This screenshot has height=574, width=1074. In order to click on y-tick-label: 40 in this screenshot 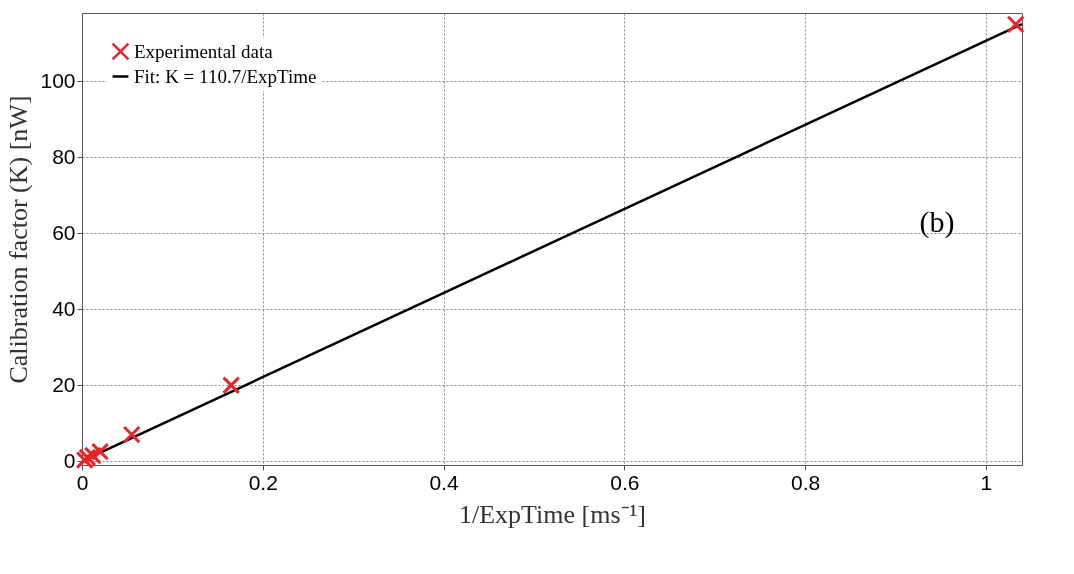, I will do `click(64, 308)`.